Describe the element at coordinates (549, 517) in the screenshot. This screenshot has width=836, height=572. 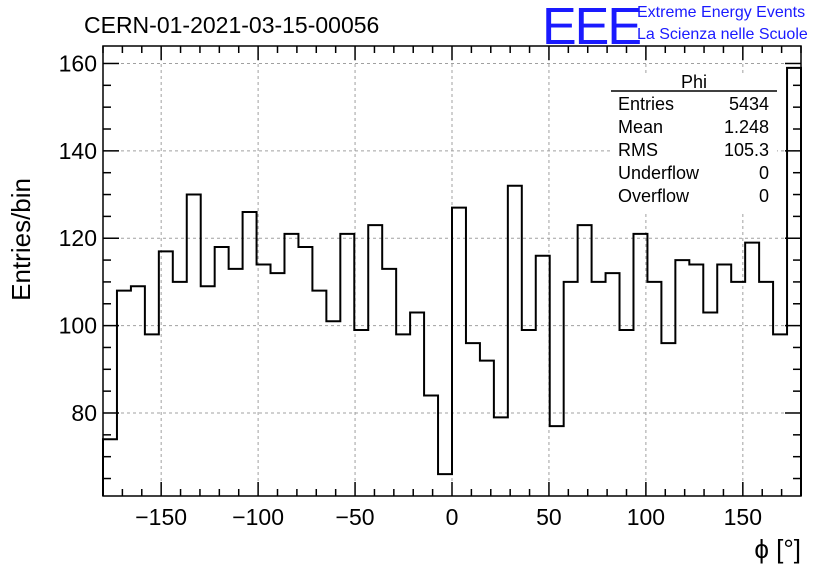
I see `x-tick-label: 50` at that location.